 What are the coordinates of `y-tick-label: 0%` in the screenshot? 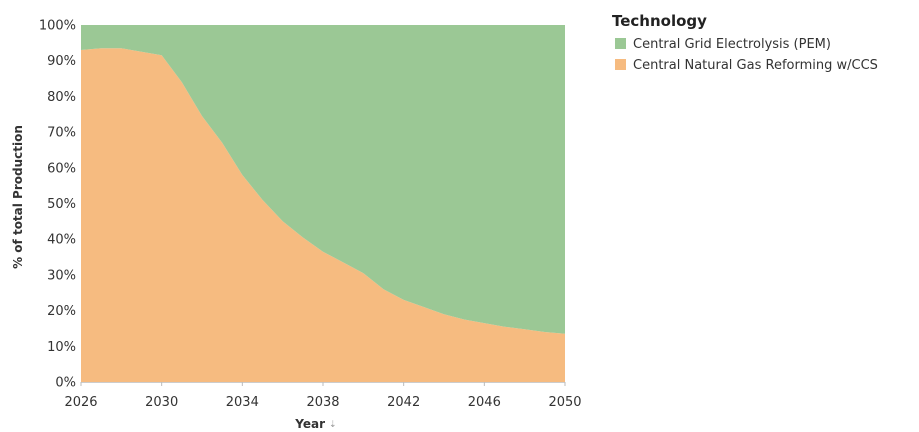 It's located at (65, 383).